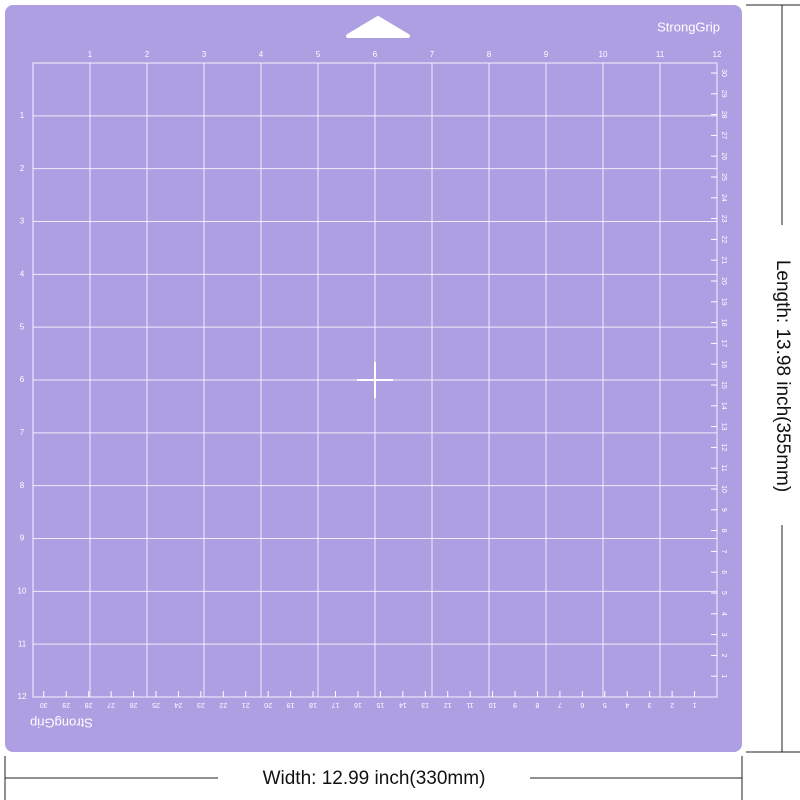  What do you see at coordinates (378, 27) in the screenshot?
I see `hanger-hole` at bounding box center [378, 27].